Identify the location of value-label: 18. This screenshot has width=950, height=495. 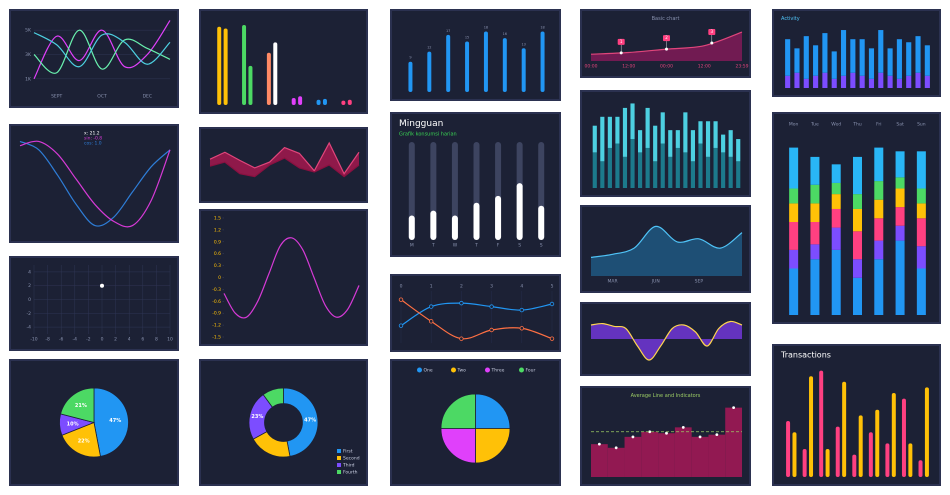
(486, 27).